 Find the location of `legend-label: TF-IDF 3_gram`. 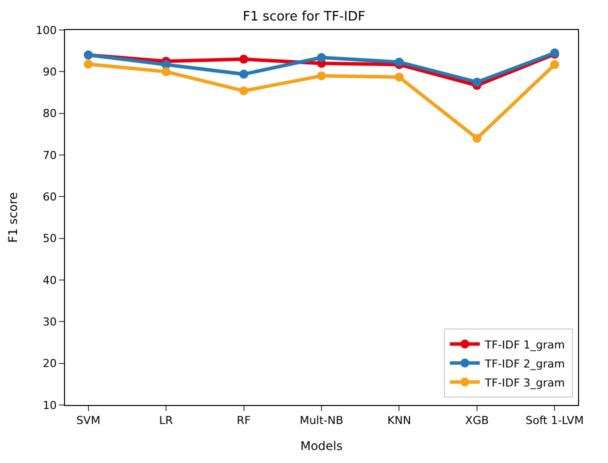

legend-label: TF-IDF 3_gram is located at coordinates (524, 383).